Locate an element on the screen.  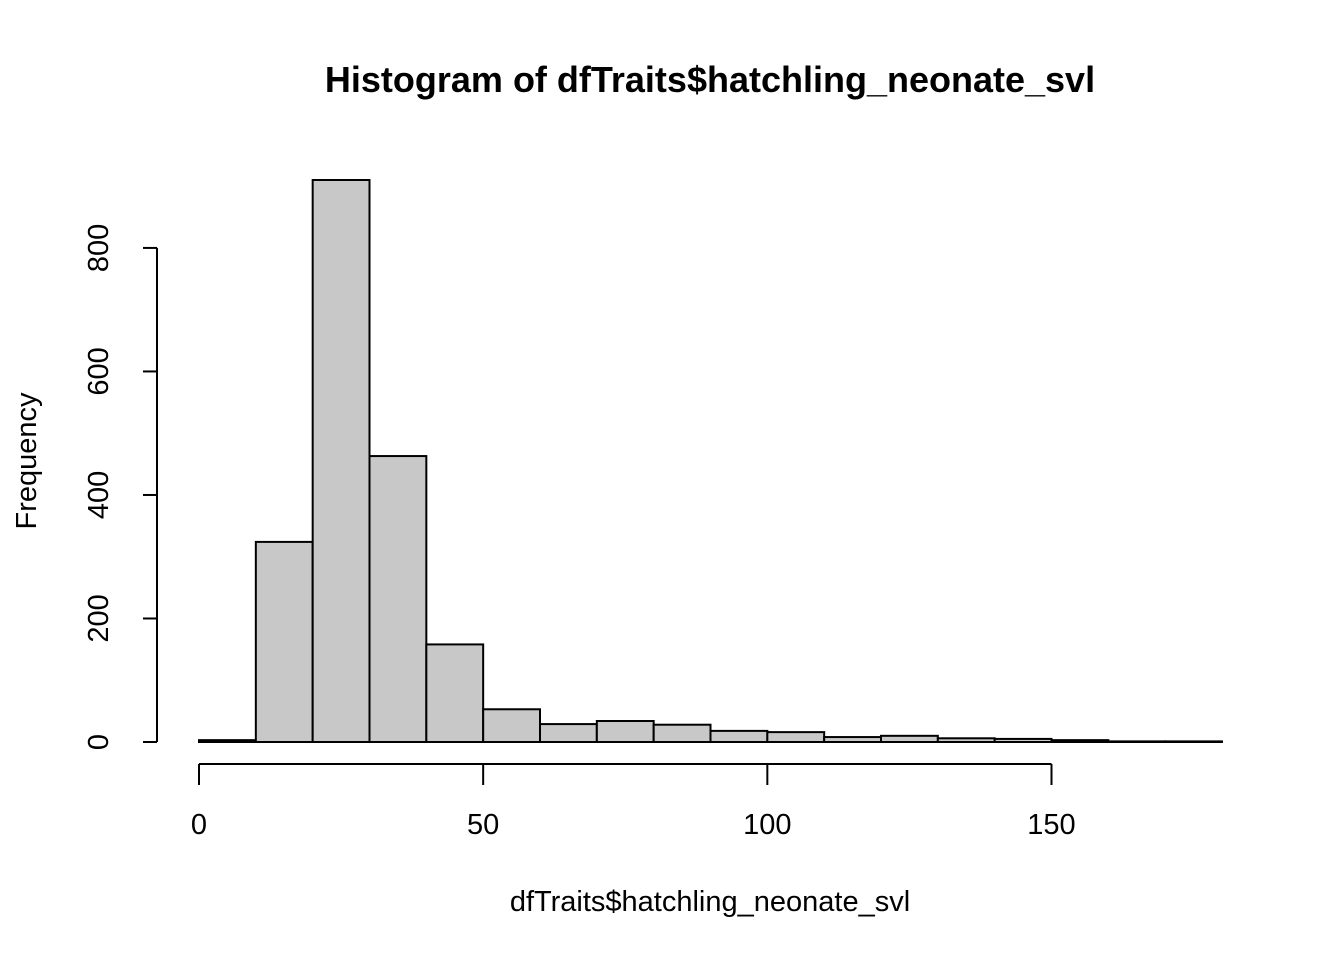
x-axis: 0 50 100 150 is located at coordinates (633, 802).